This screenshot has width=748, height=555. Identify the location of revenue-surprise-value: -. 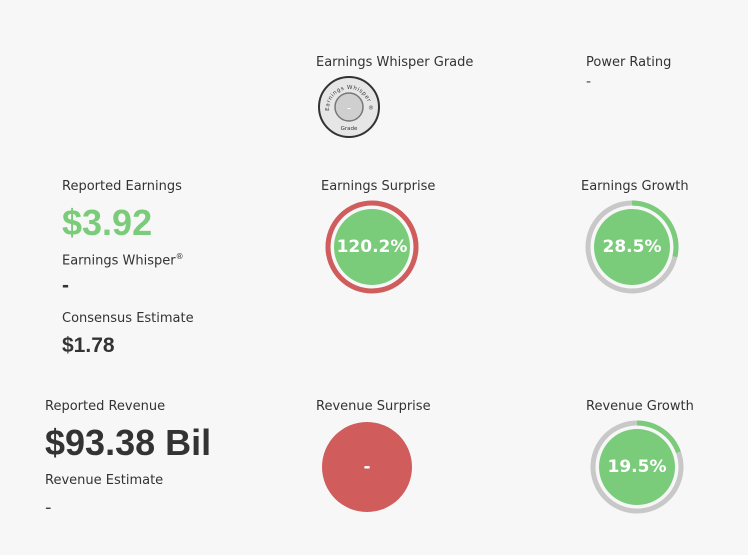
(367, 467).